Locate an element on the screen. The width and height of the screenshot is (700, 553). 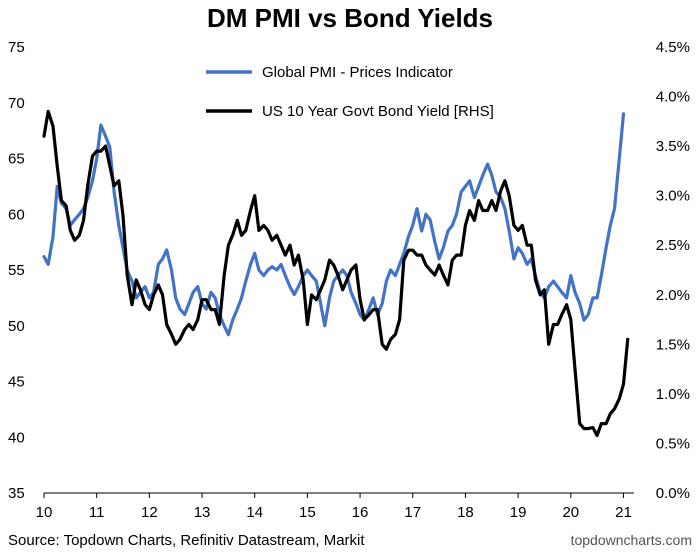
x-tick-label: 12 is located at coordinates (149, 512).